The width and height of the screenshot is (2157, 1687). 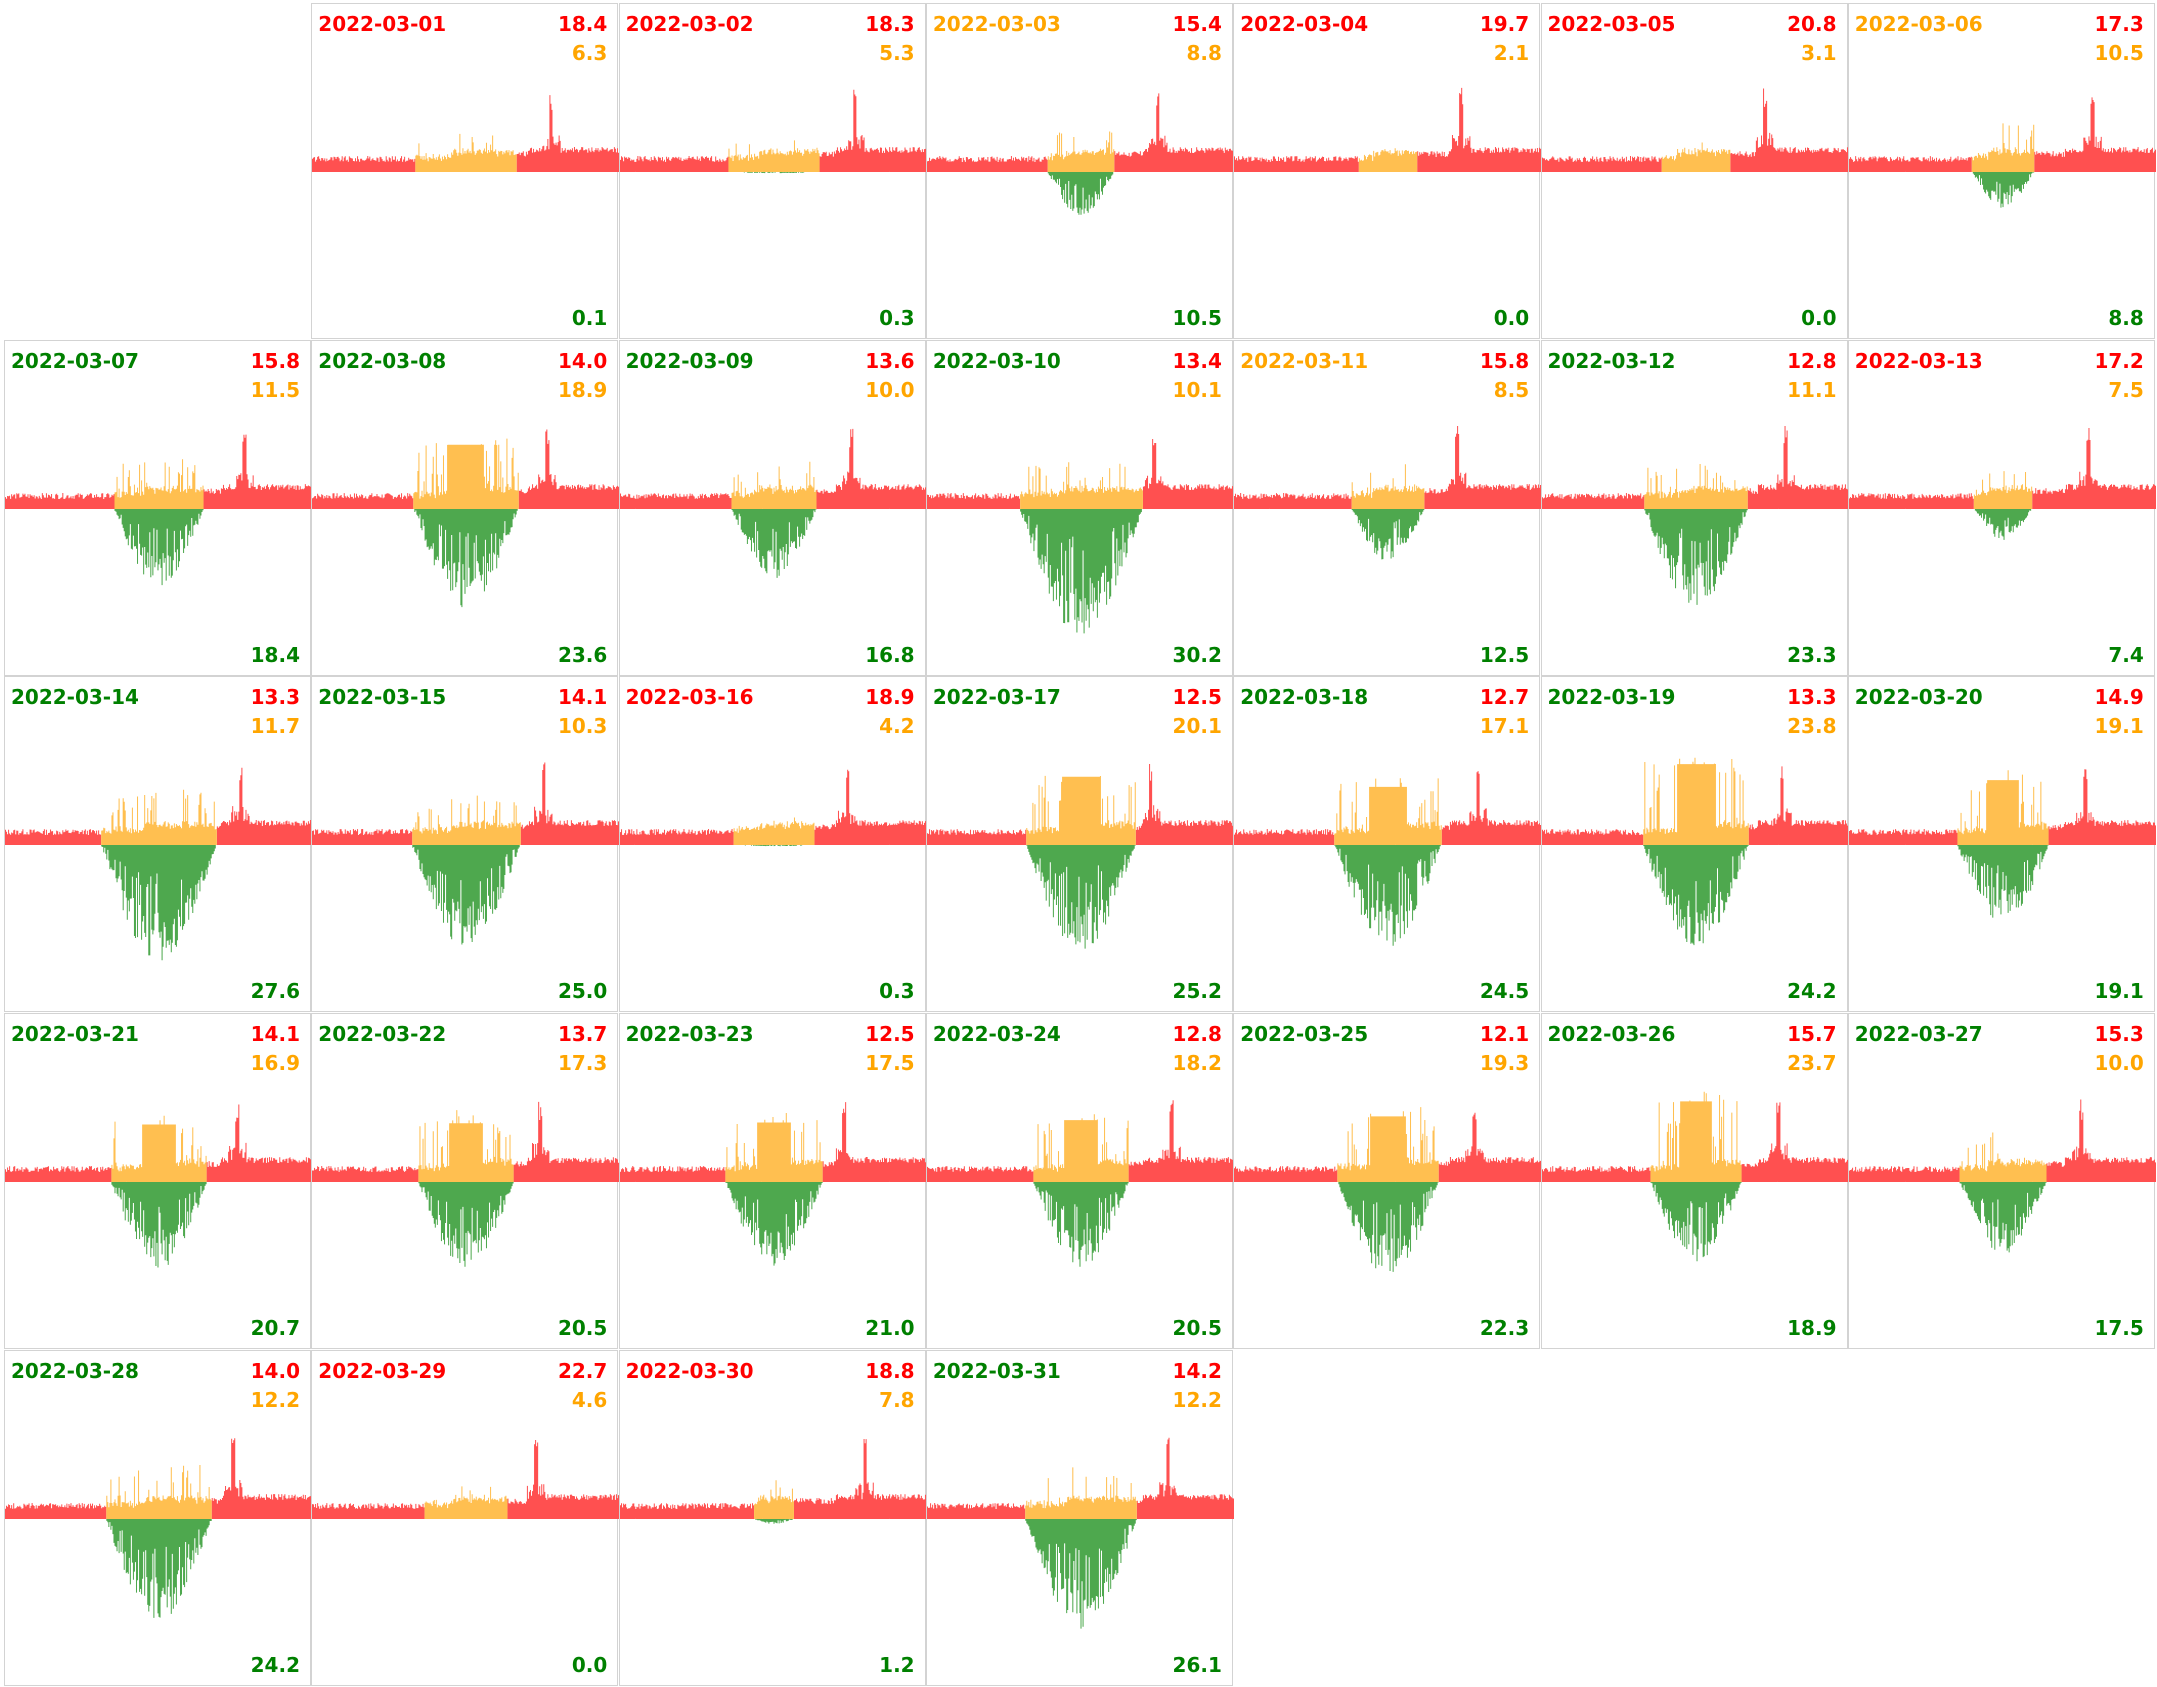 What do you see at coordinates (582, 1063) in the screenshot?
I see `self-consumption-value: 17.3` at bounding box center [582, 1063].